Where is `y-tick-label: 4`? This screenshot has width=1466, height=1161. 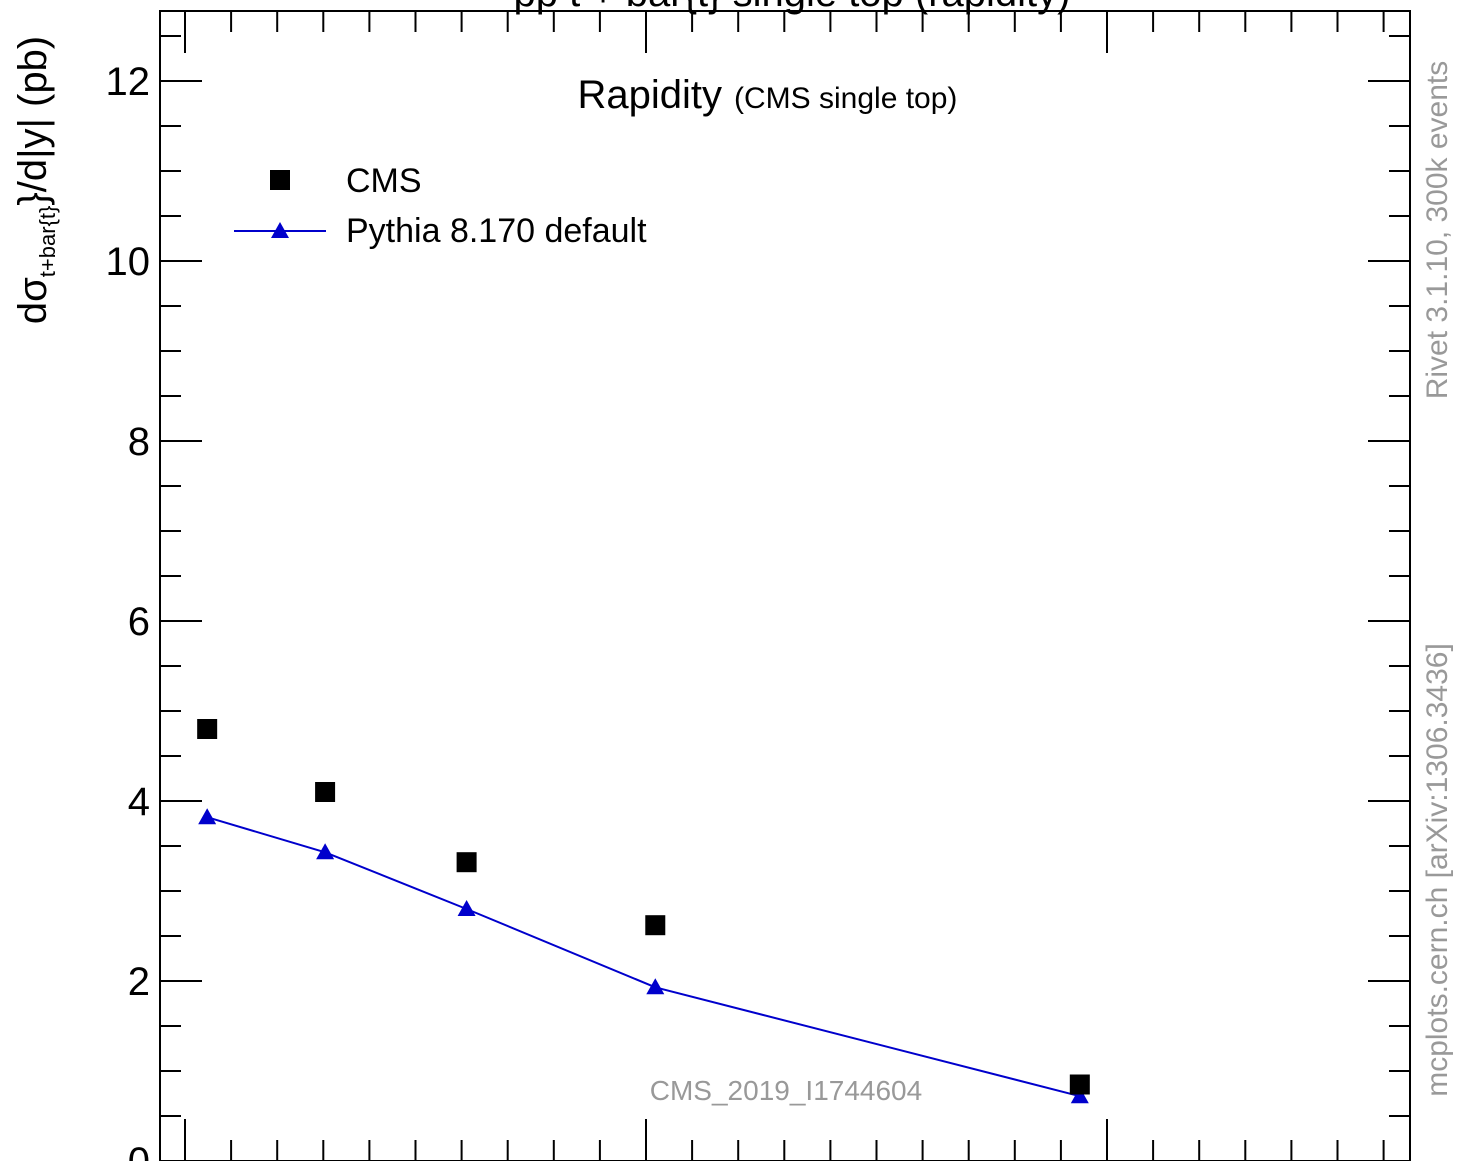
y-tick-label: 4 is located at coordinates (139, 802).